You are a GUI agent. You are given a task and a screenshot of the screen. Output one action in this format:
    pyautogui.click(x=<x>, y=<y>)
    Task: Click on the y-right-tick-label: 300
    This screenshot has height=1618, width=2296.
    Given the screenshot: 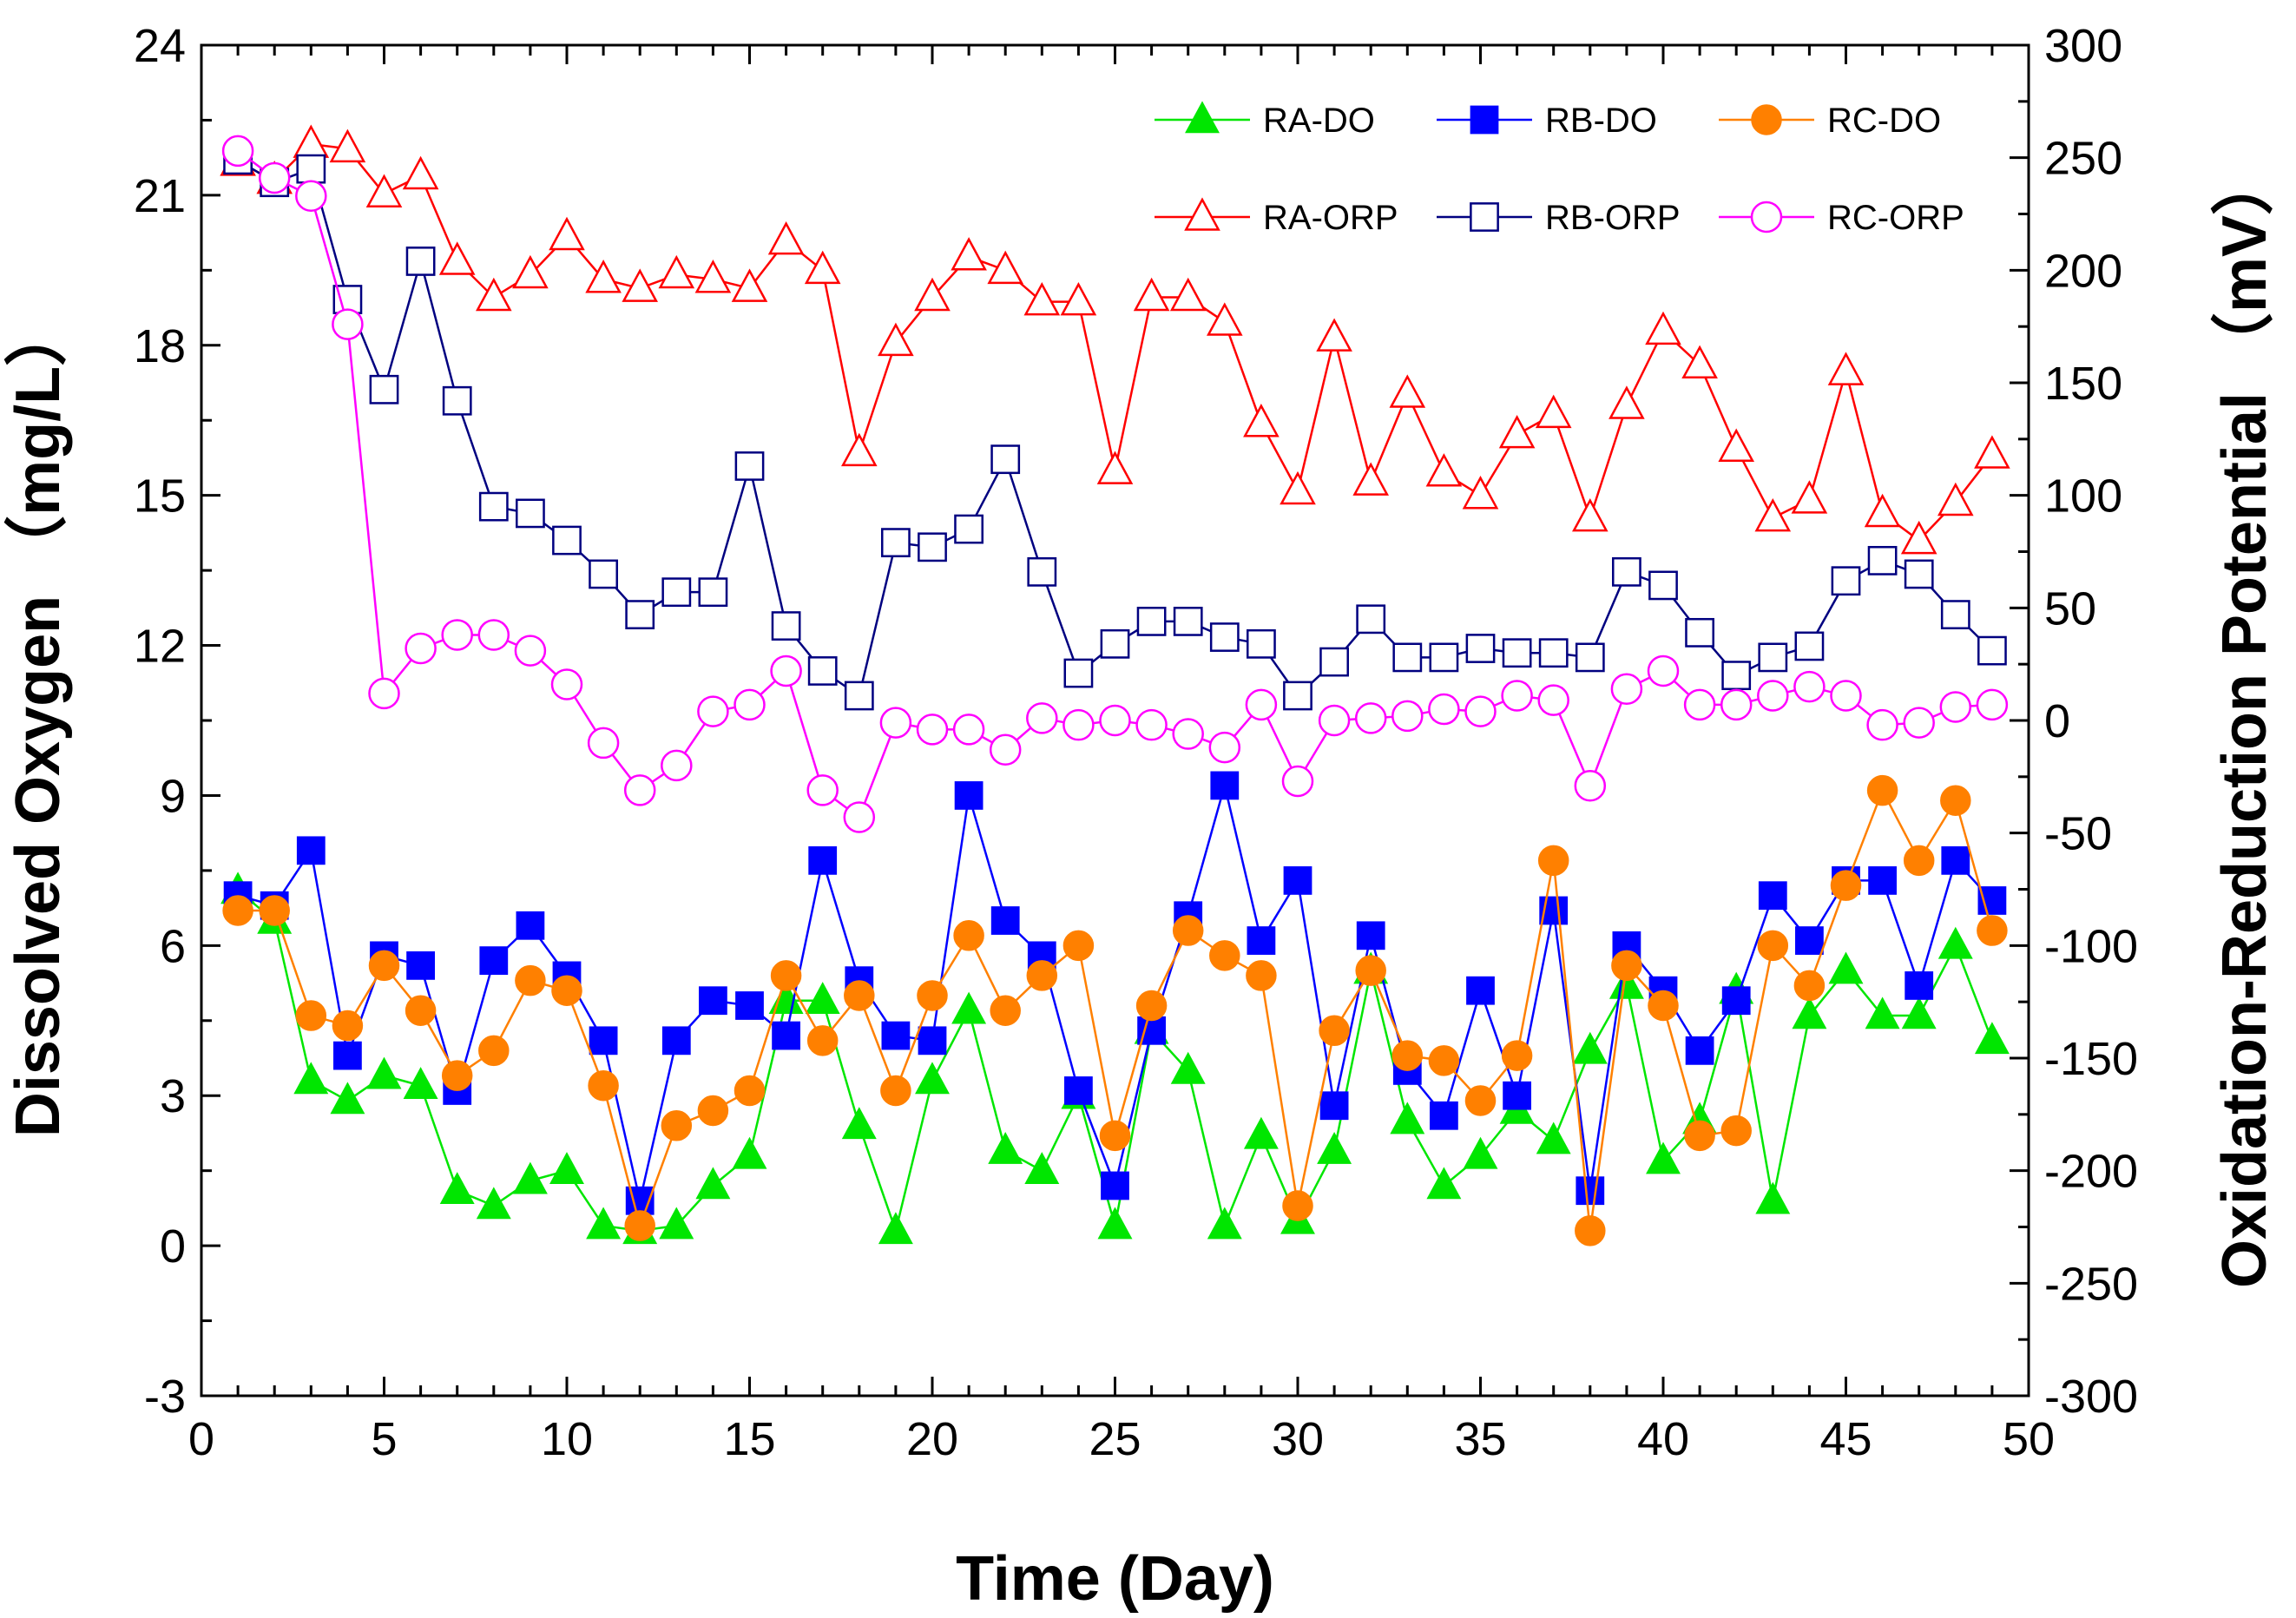 What is the action you would take?
    pyautogui.click(x=2083, y=46)
    